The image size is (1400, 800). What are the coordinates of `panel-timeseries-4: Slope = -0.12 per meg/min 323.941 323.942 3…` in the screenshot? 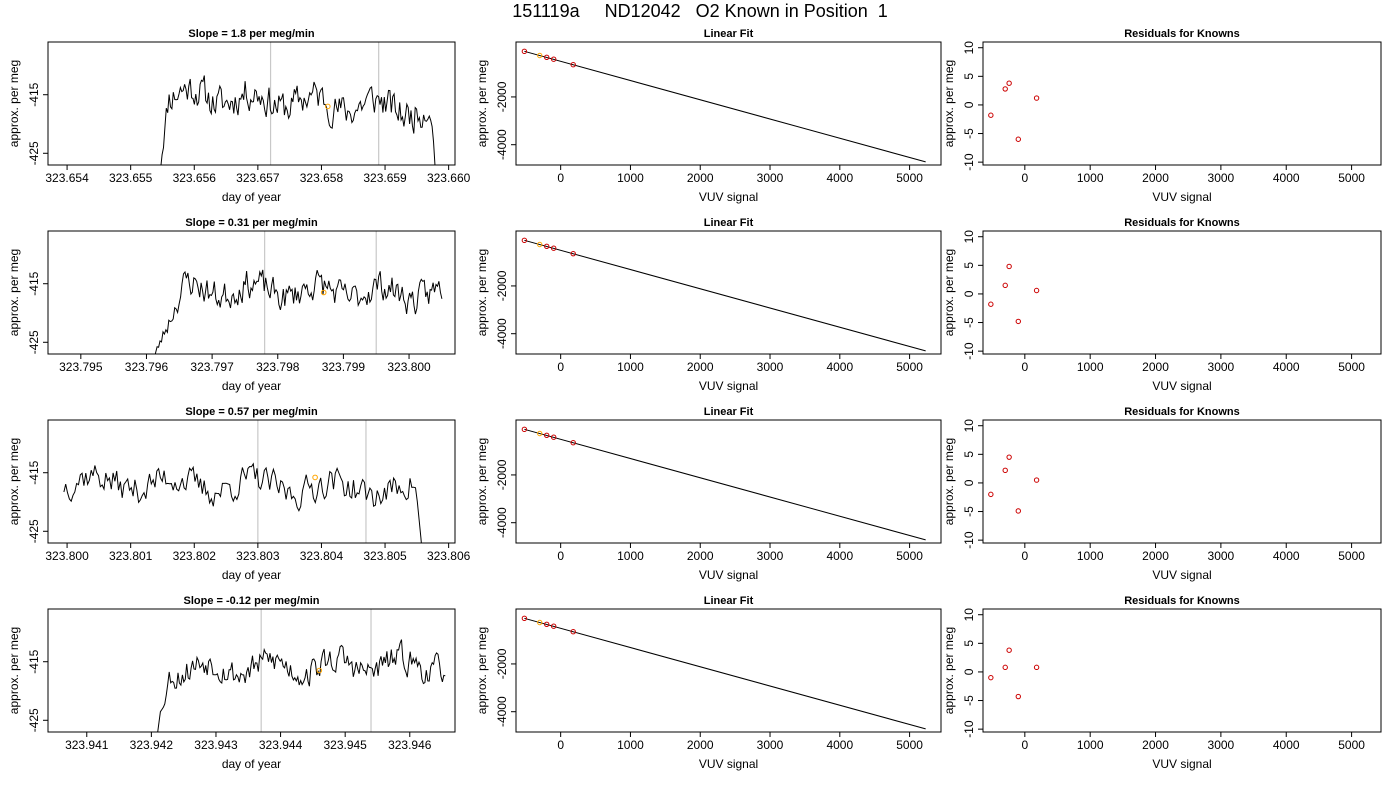 It's located at (231, 683).